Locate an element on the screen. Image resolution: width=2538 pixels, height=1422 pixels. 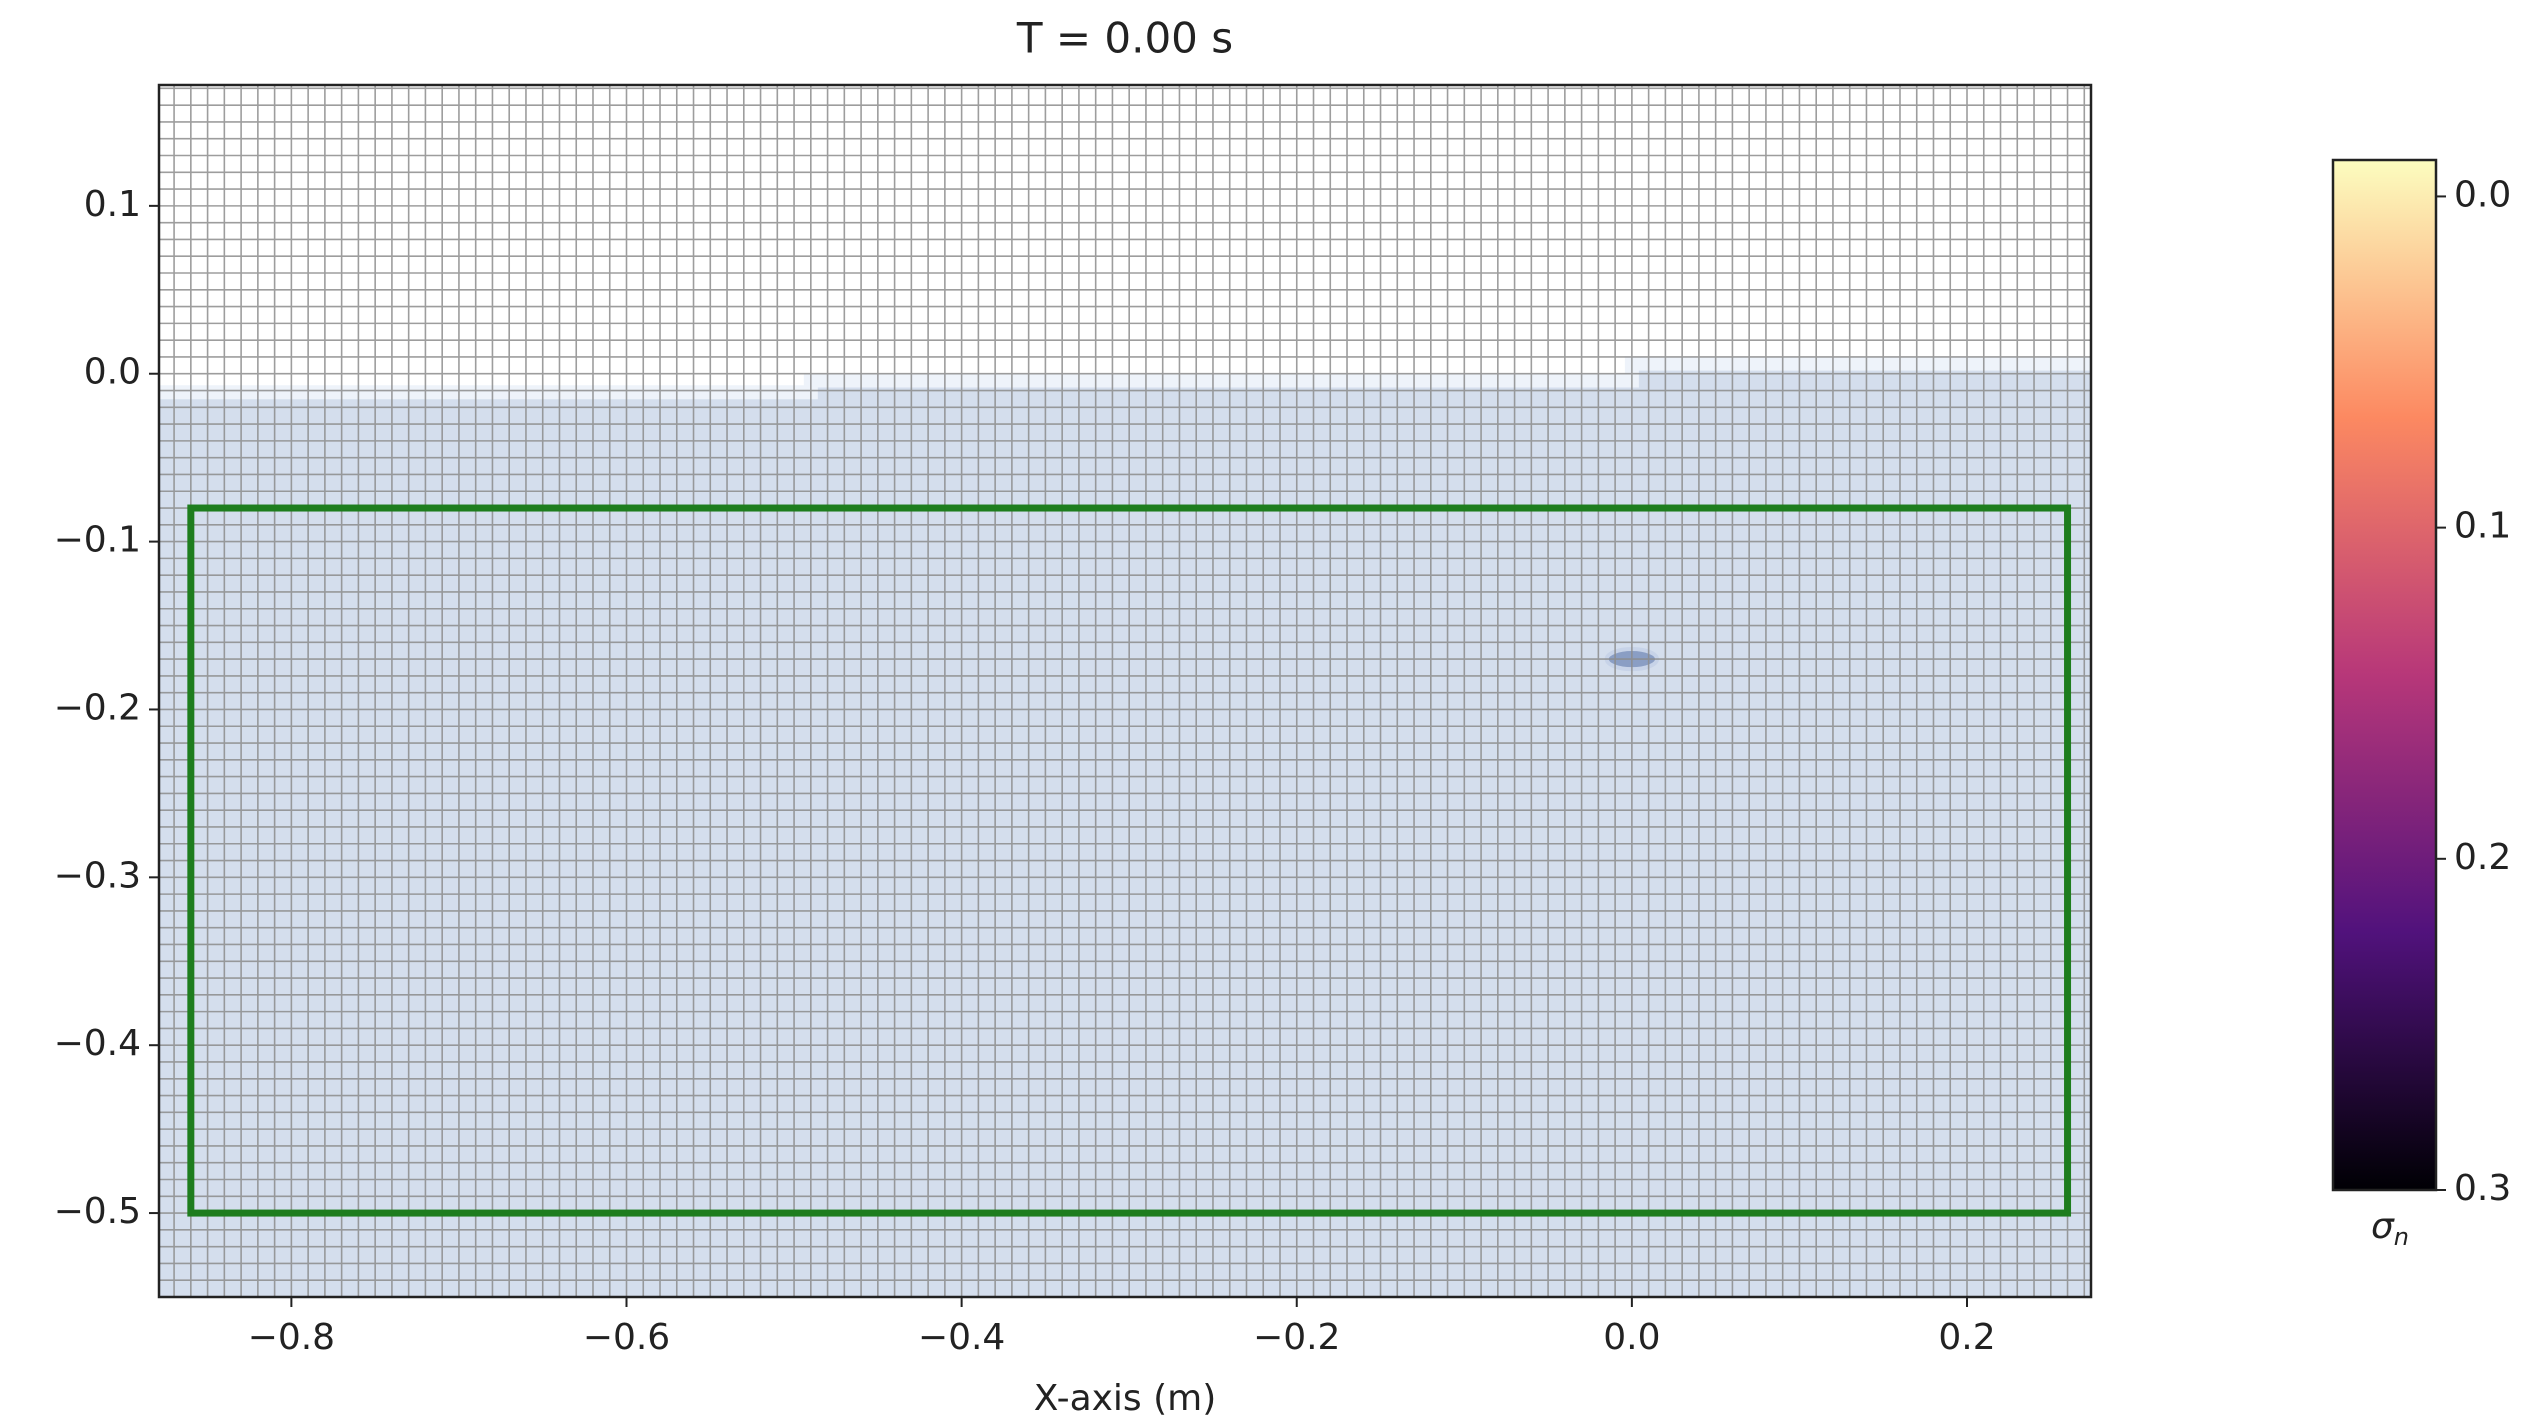
free-surface is located at coordinates (1125, 378).